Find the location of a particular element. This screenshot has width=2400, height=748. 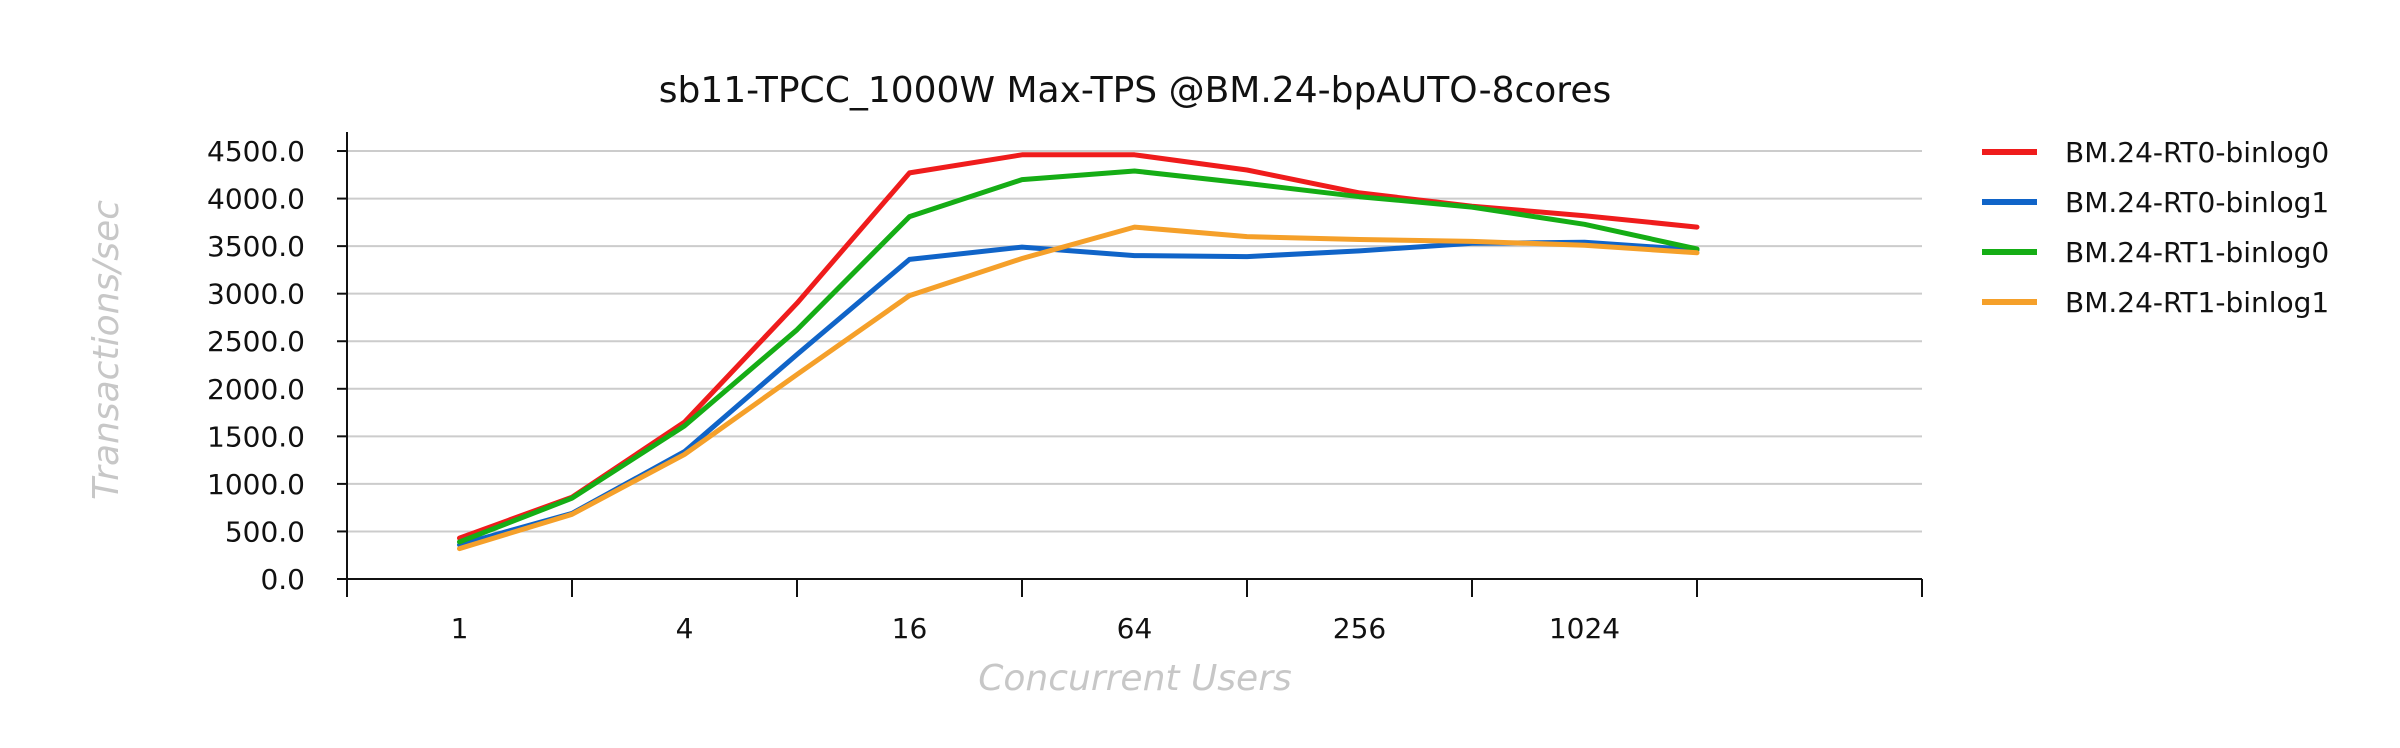

x-tick-label: 256 is located at coordinates (1359, 628).